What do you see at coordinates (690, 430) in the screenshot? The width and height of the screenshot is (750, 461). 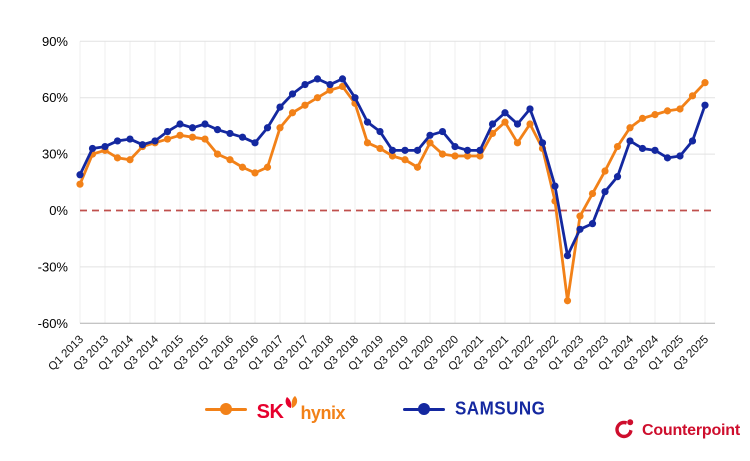 I see `counterpoint-logo-text: Counterpoint` at bounding box center [690, 430].